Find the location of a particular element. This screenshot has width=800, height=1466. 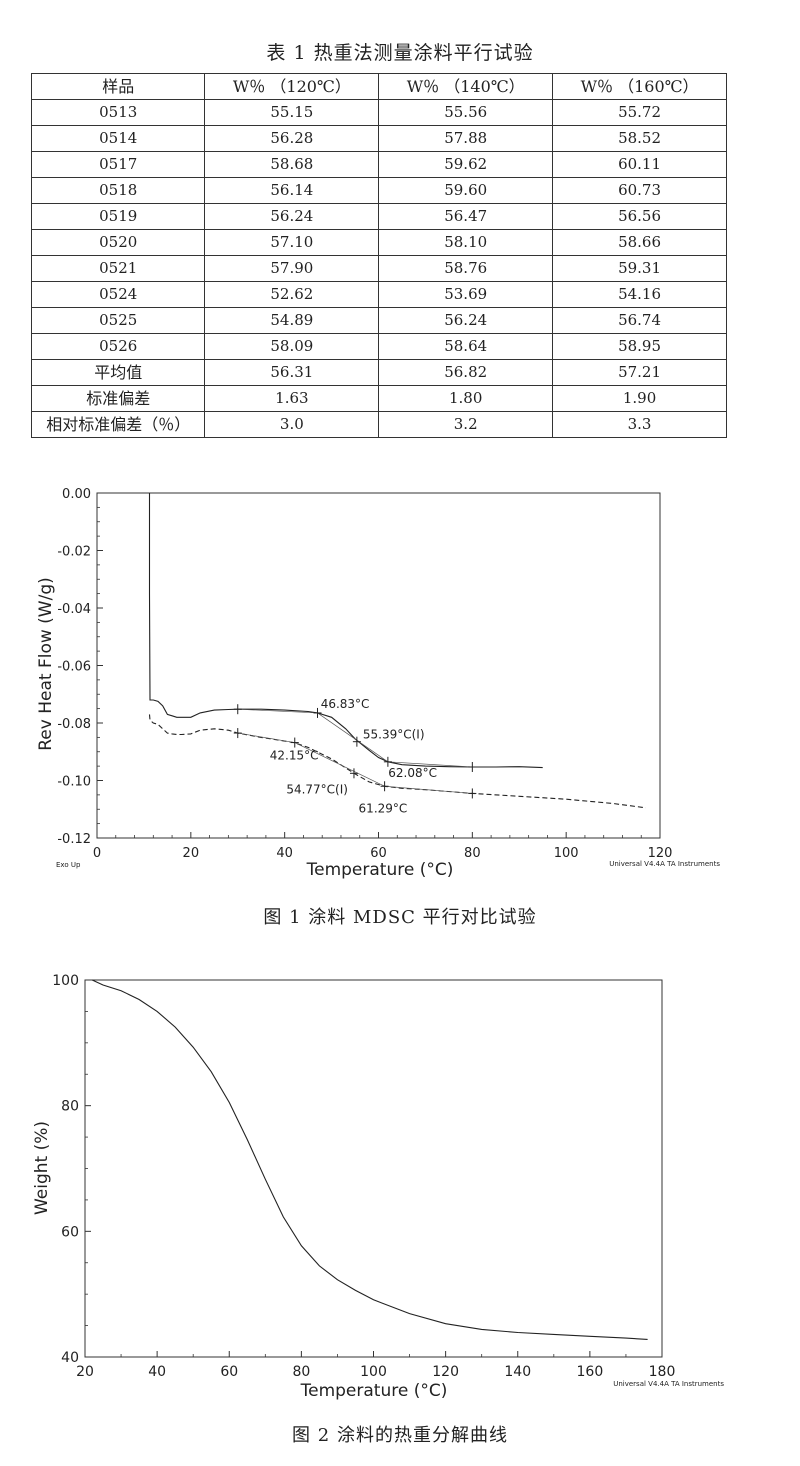

table-cell-value: 58.76 is located at coordinates (466, 268).